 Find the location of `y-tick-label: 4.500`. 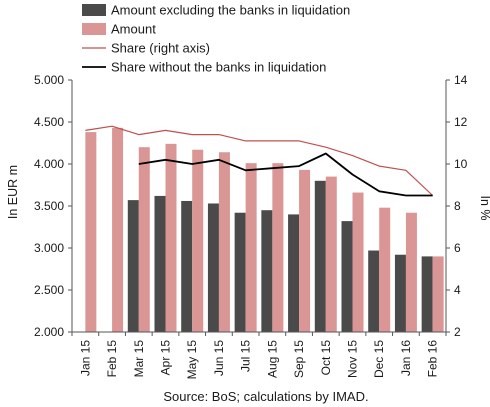

y-tick-label: 4.500 is located at coordinates (49, 122).